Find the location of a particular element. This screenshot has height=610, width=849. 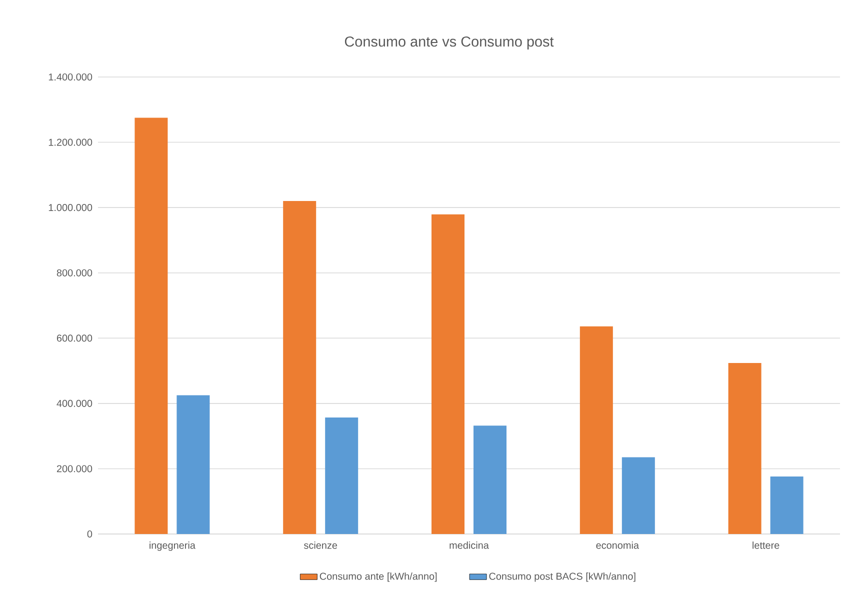

x-tick-label: economia is located at coordinates (618, 545).